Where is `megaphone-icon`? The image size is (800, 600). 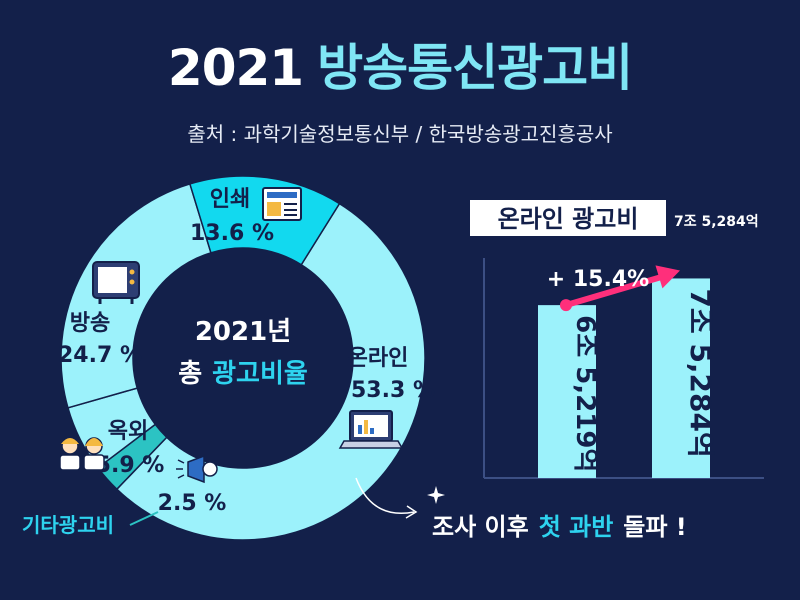 megaphone-icon is located at coordinates (197, 469).